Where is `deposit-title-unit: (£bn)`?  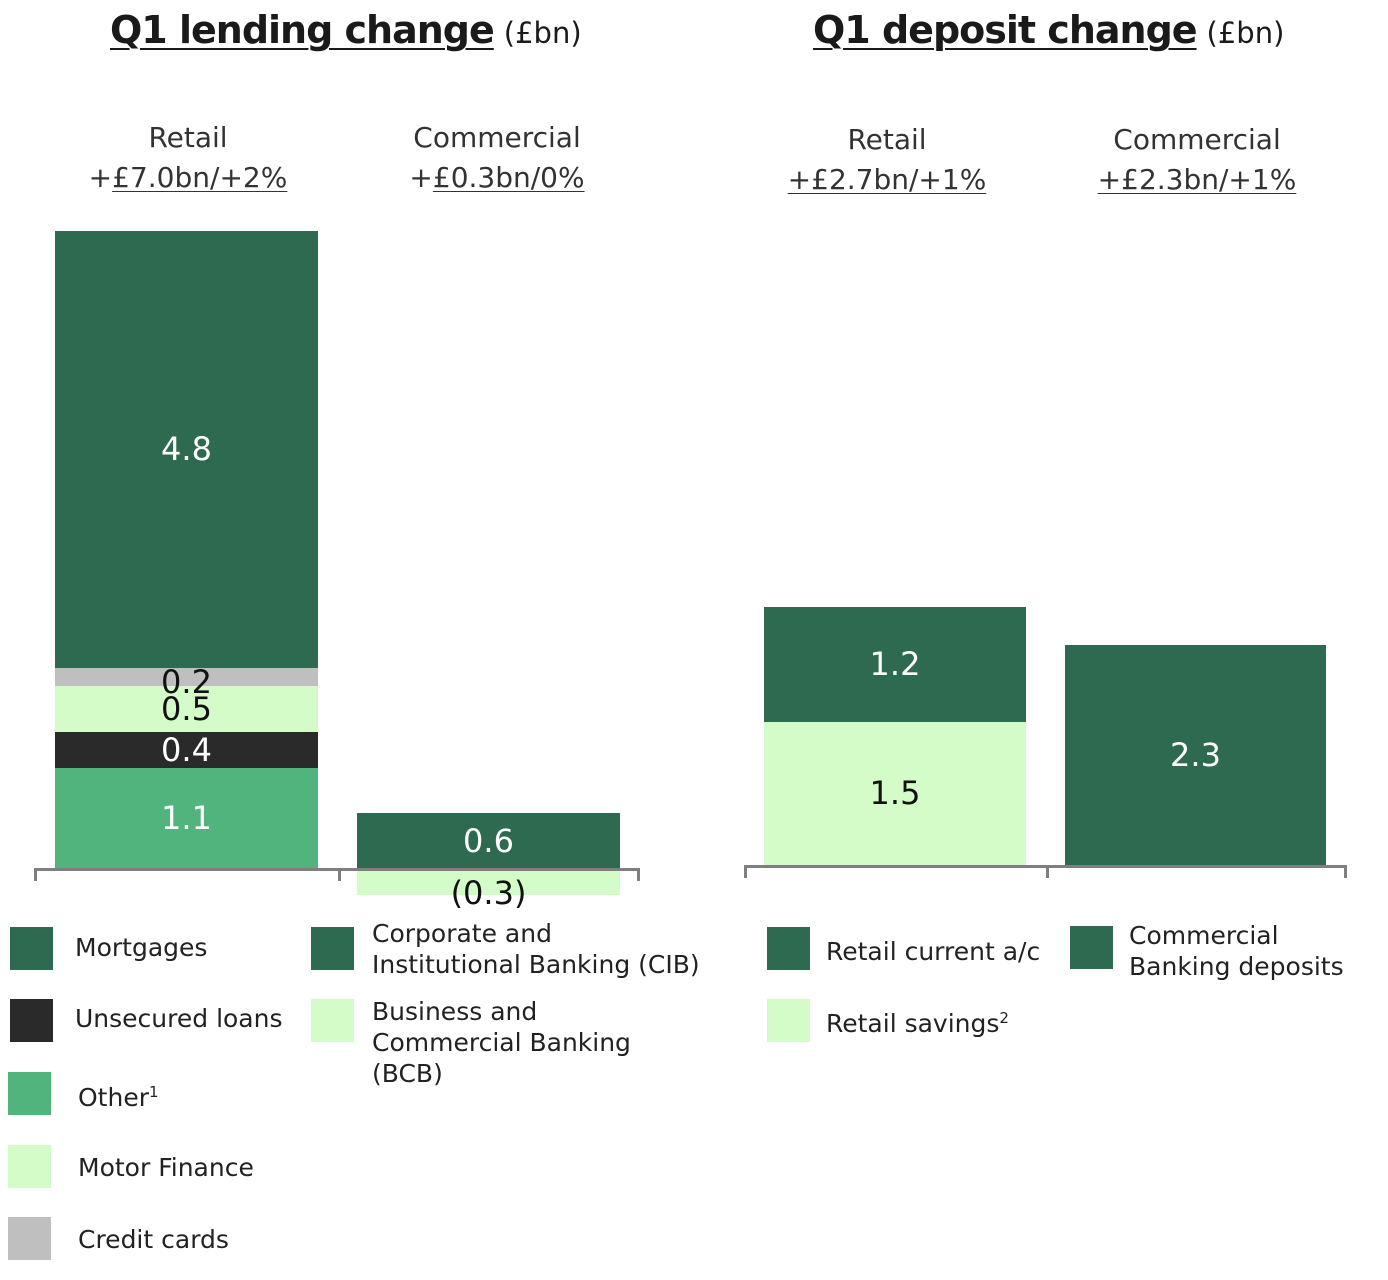 deposit-title-unit: (£bn) is located at coordinates (1245, 33).